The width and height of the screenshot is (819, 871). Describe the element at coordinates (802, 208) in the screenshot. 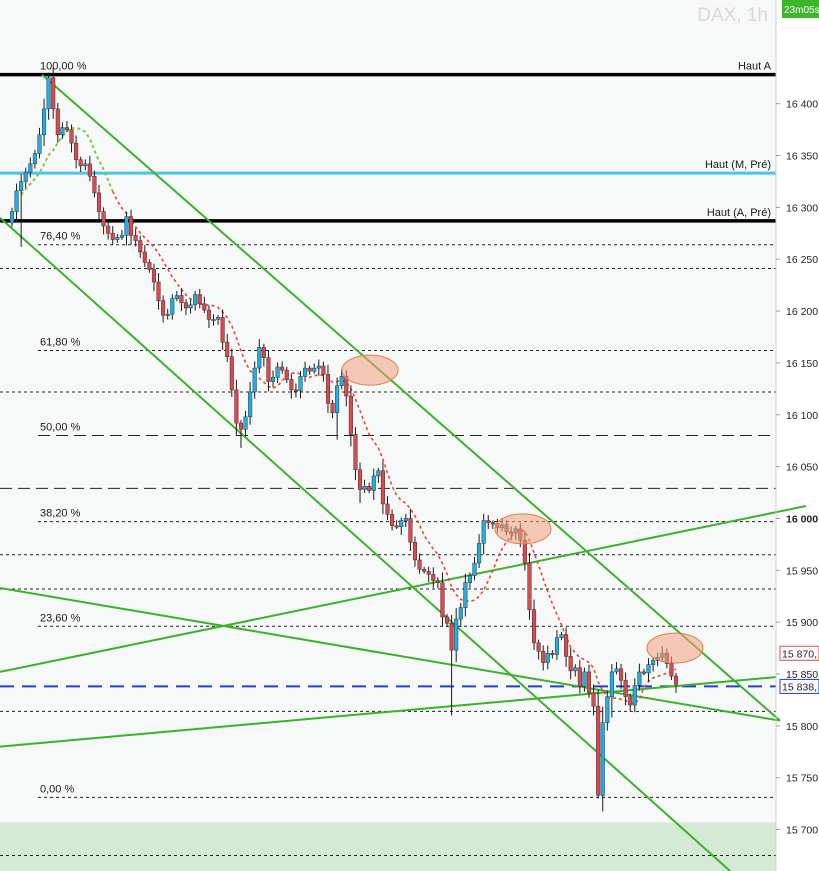

I see `axis-tick-label: 16 300` at that location.